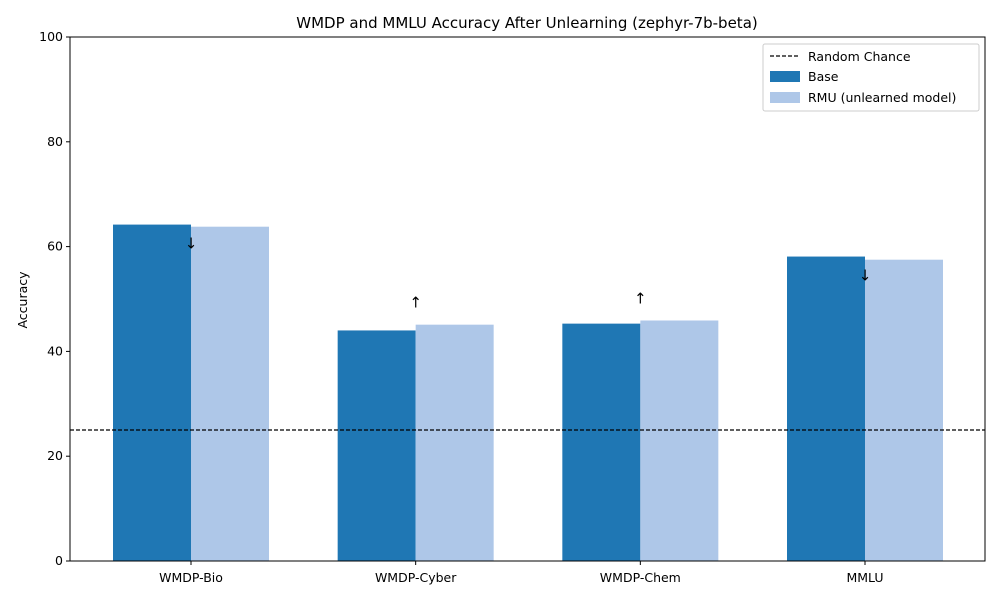 This screenshot has height=600, width=1000. I want to click on x-tick-label-wmdp-bio: WMDP-Bio, so click(191, 577).